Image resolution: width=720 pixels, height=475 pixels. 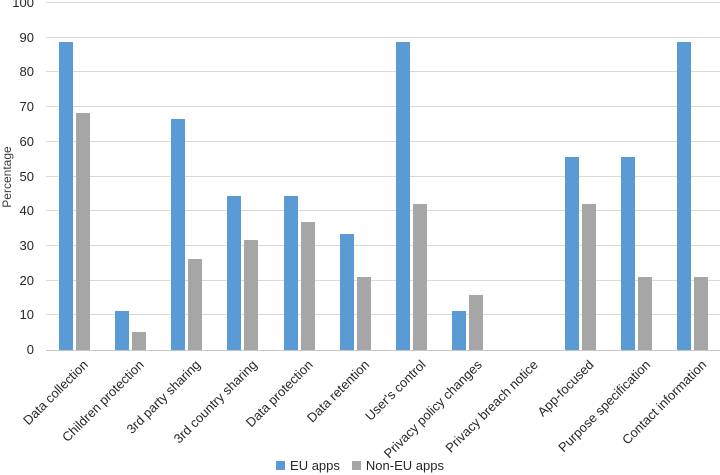 I want to click on bar-non-eu-apps-privacy-policy-changes, so click(x=476, y=322).